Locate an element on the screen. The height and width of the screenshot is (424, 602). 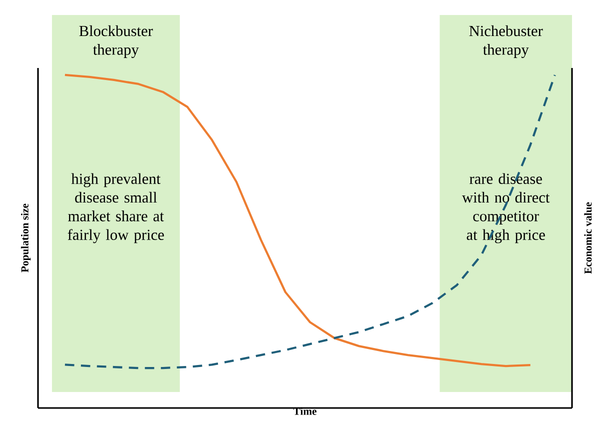
text: Nichebuster therapy is located at coordinates (506, 41).